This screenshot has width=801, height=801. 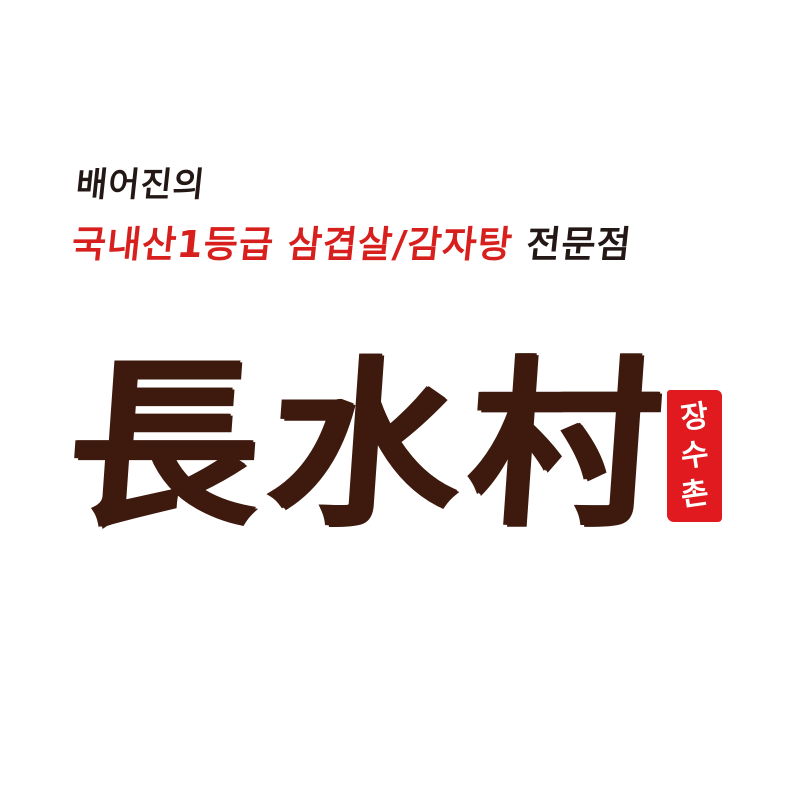 I want to click on tagline-specialty: 국내산1등급 삼겹살/감자탕, so click(x=292, y=244).